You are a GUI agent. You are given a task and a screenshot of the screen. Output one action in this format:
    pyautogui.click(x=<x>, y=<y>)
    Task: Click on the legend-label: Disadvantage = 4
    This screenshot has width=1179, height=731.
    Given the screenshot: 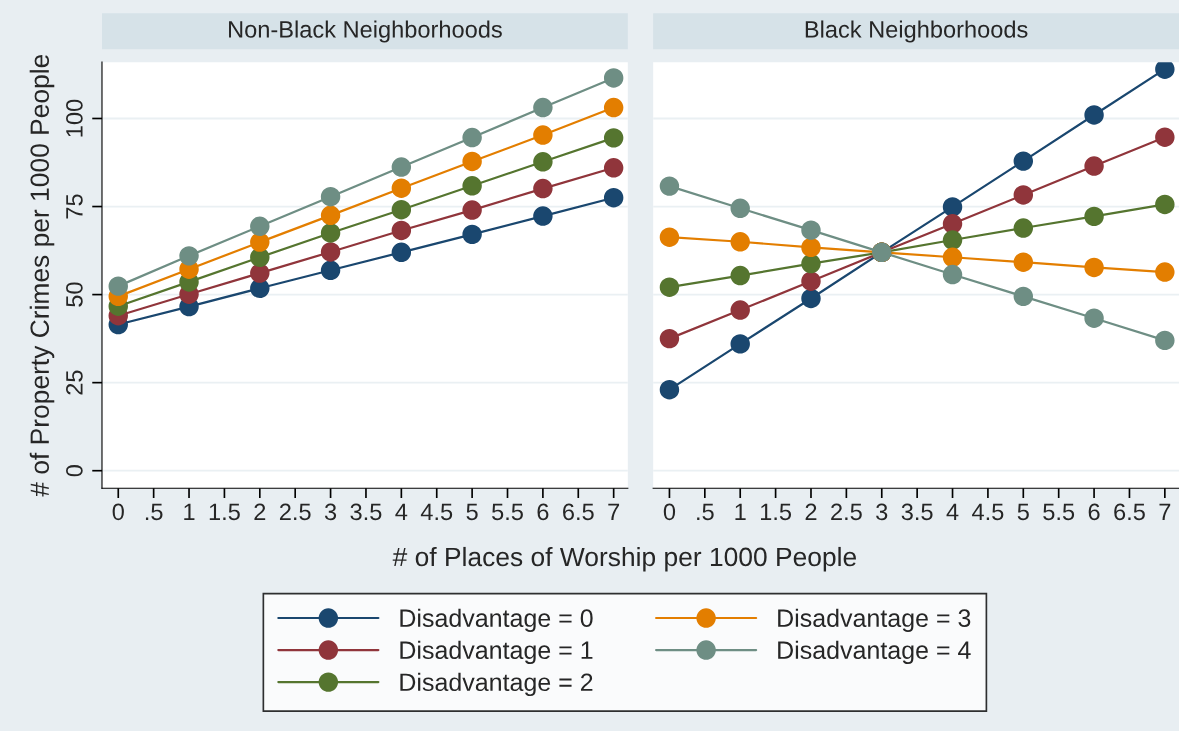 What is the action you would take?
    pyautogui.click(x=874, y=652)
    